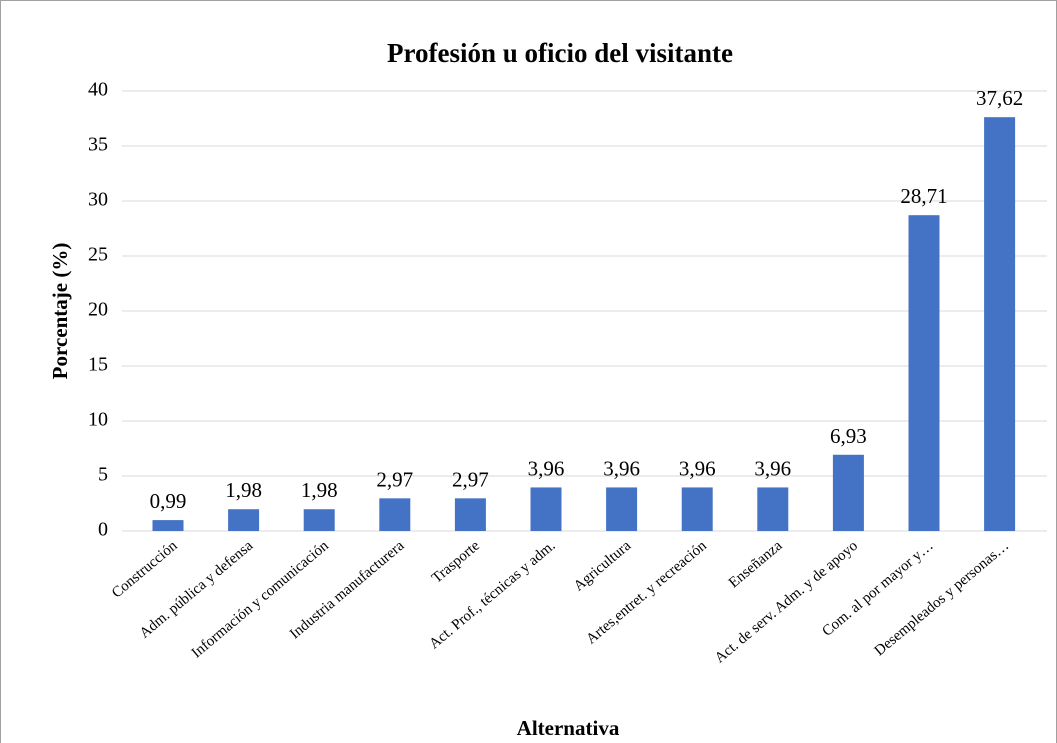 The image size is (1057, 743). What do you see at coordinates (999, 98) in the screenshot?
I see `data-label: 37,62` at bounding box center [999, 98].